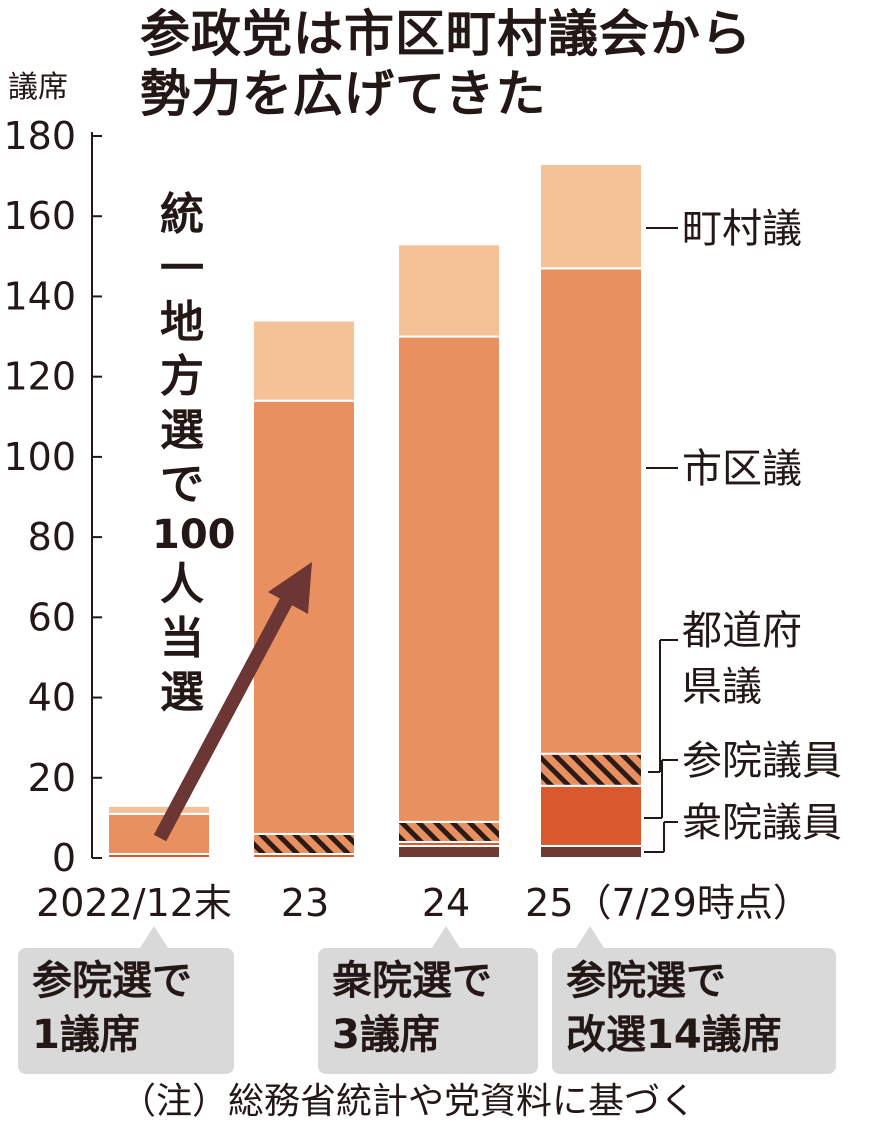 This screenshot has height=1132, width=896. What do you see at coordinates (52, 778) in the screenshot?
I see `y-tick-label: 20` at bounding box center [52, 778].